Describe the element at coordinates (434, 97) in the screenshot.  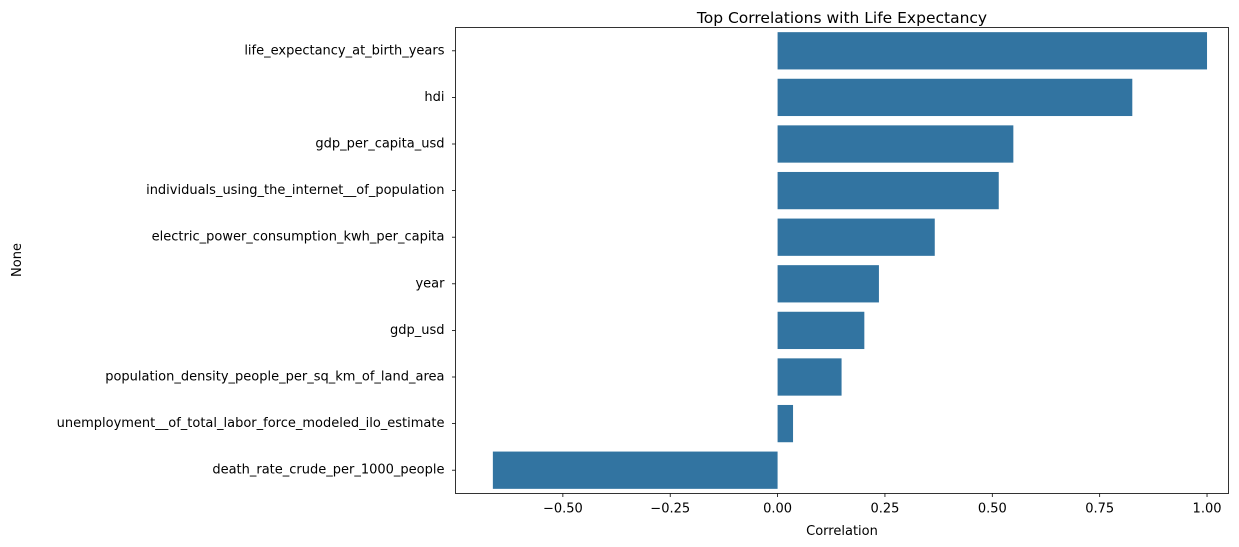
I see `y-tick-label: hdi` at that location.